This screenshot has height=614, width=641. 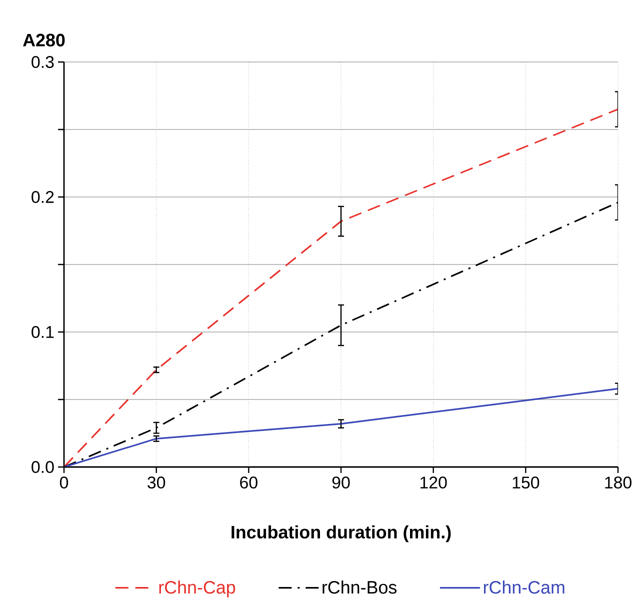 I want to click on y-tick-label: 0.1, so click(x=43, y=332).